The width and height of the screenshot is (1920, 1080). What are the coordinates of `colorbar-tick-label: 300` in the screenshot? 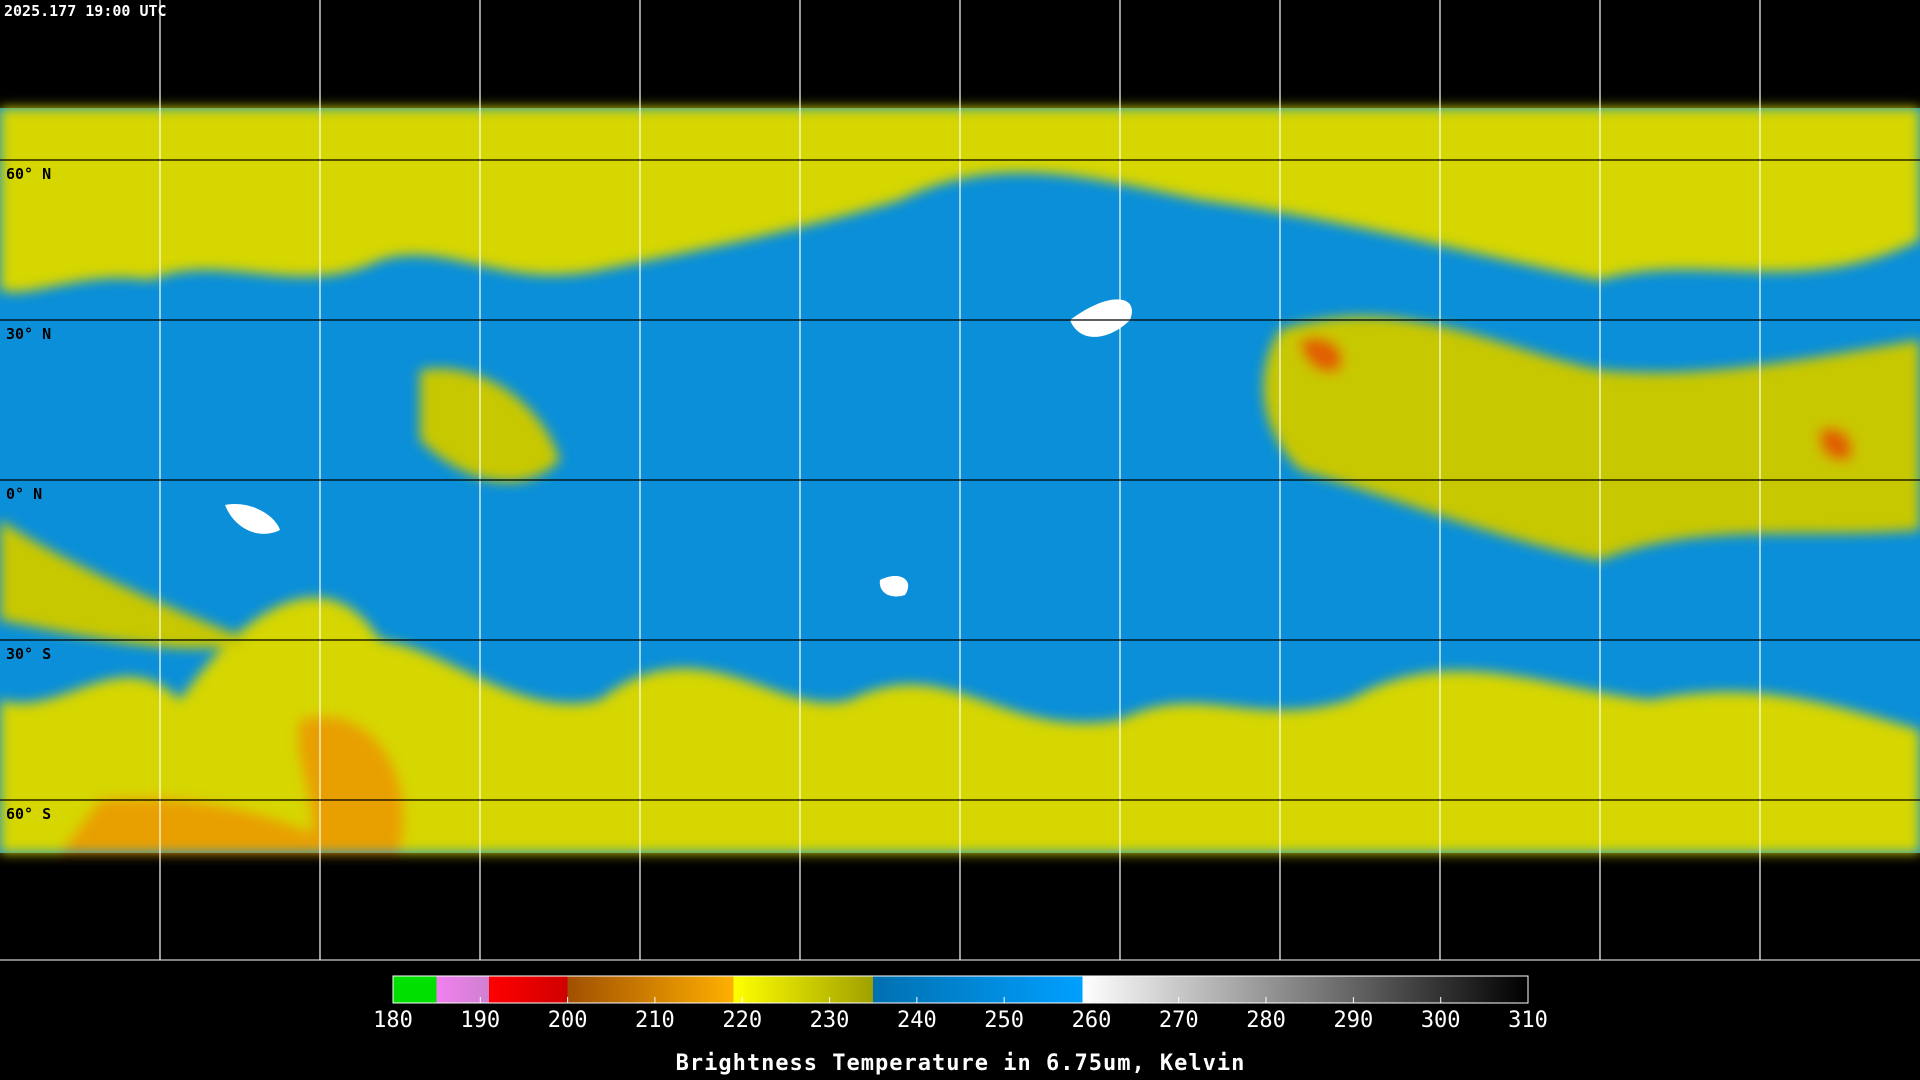 It's located at (1441, 1020).